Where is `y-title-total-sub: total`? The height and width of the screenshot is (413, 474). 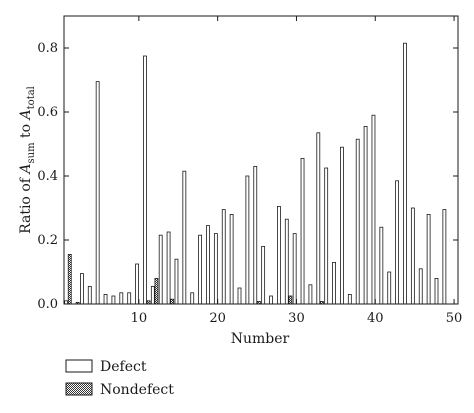 y-title-total-sub: total is located at coordinates (31, 97).